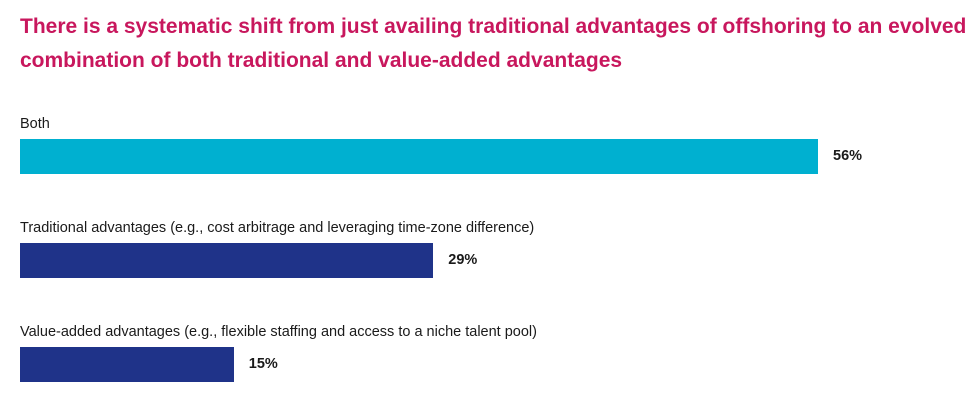 The width and height of the screenshot is (980, 409). What do you see at coordinates (848, 156) in the screenshot?
I see `value-label: 56%` at bounding box center [848, 156].